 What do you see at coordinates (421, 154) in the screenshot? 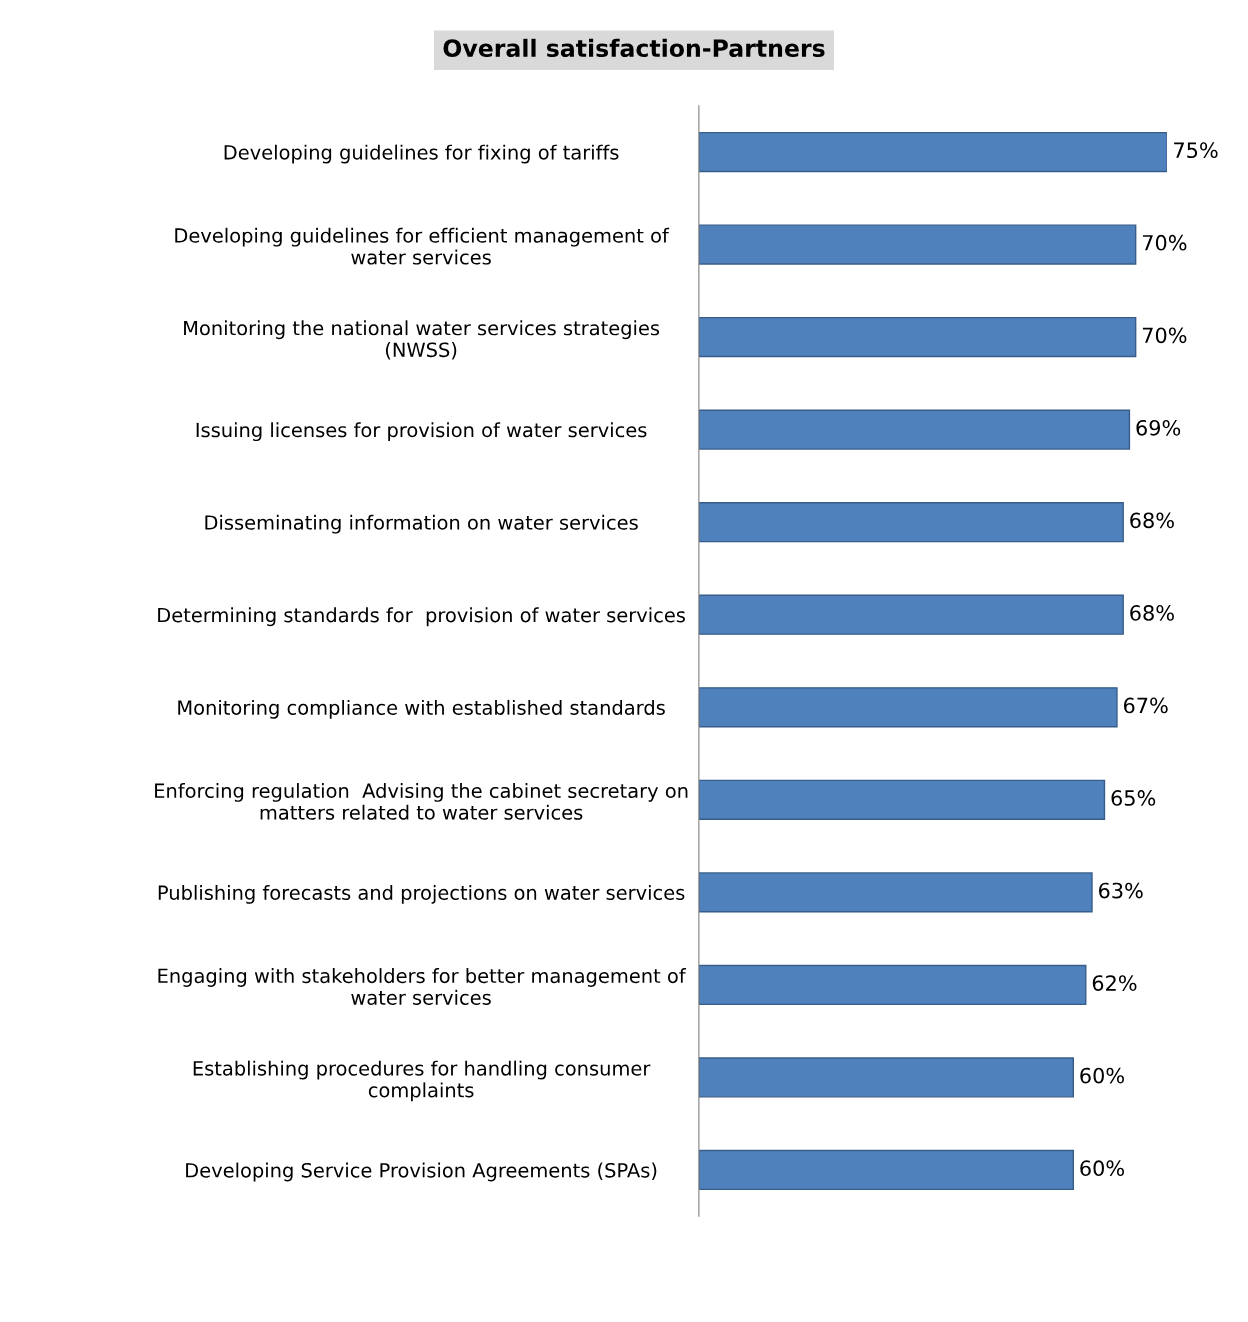
I see `y-tick-label: Developing guidelines for fixing of tariffs` at bounding box center [421, 154].